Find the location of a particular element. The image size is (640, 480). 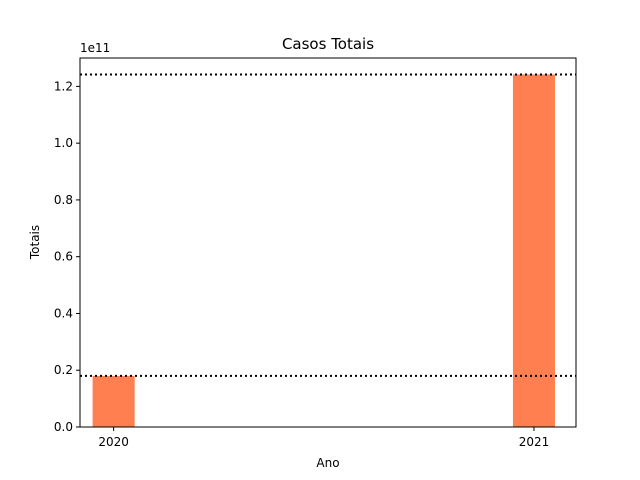

y-tick-label: 0.0 is located at coordinates (63, 427).